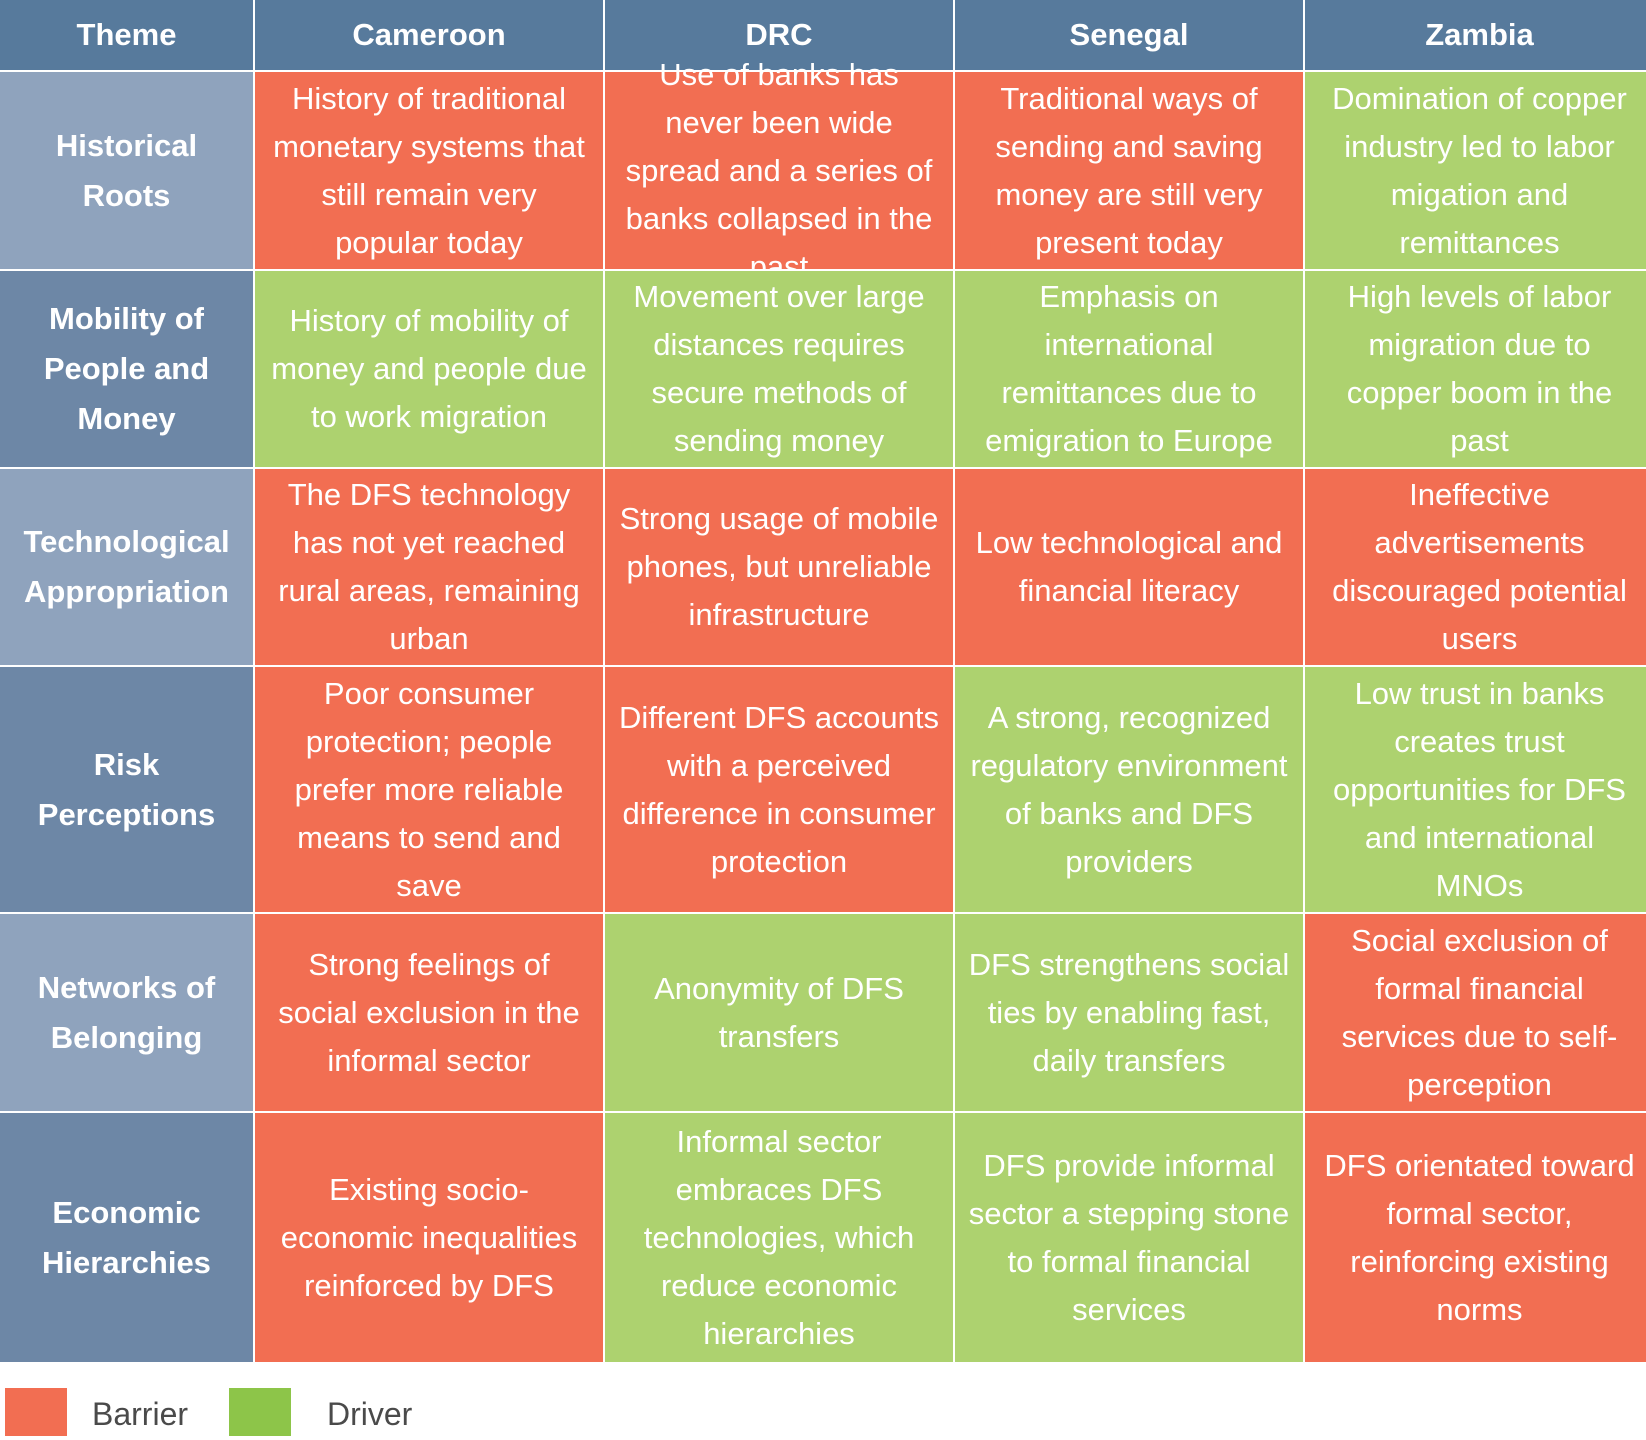 The image size is (1646, 1440). What do you see at coordinates (429, 35) in the screenshot?
I see `header-cameroon: Cameroon` at bounding box center [429, 35].